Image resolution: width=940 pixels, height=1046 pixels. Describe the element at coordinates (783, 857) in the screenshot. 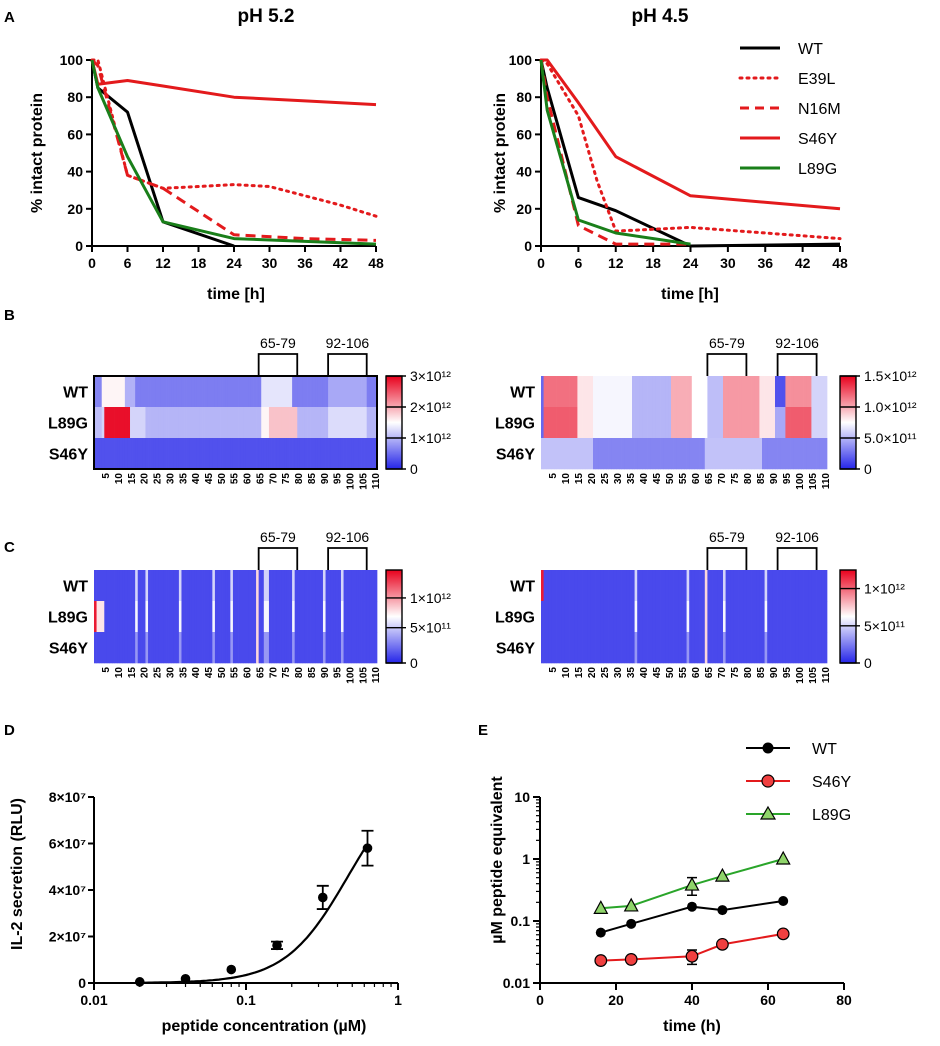

I see `chart-e-point-l89g` at that location.